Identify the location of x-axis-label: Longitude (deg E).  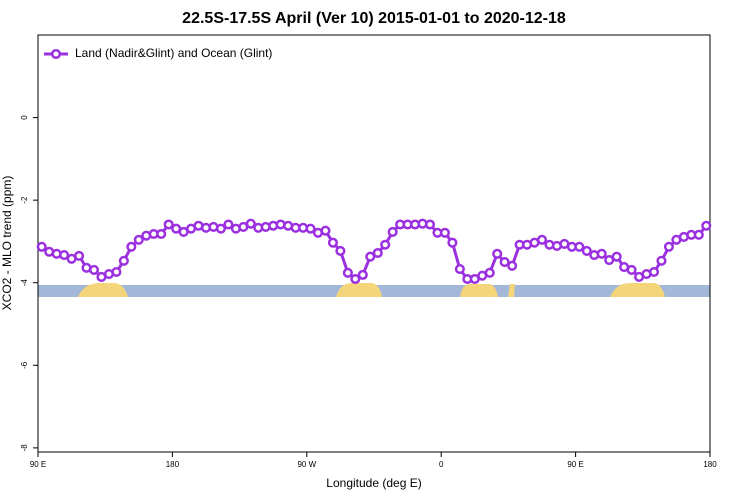
(373, 483).